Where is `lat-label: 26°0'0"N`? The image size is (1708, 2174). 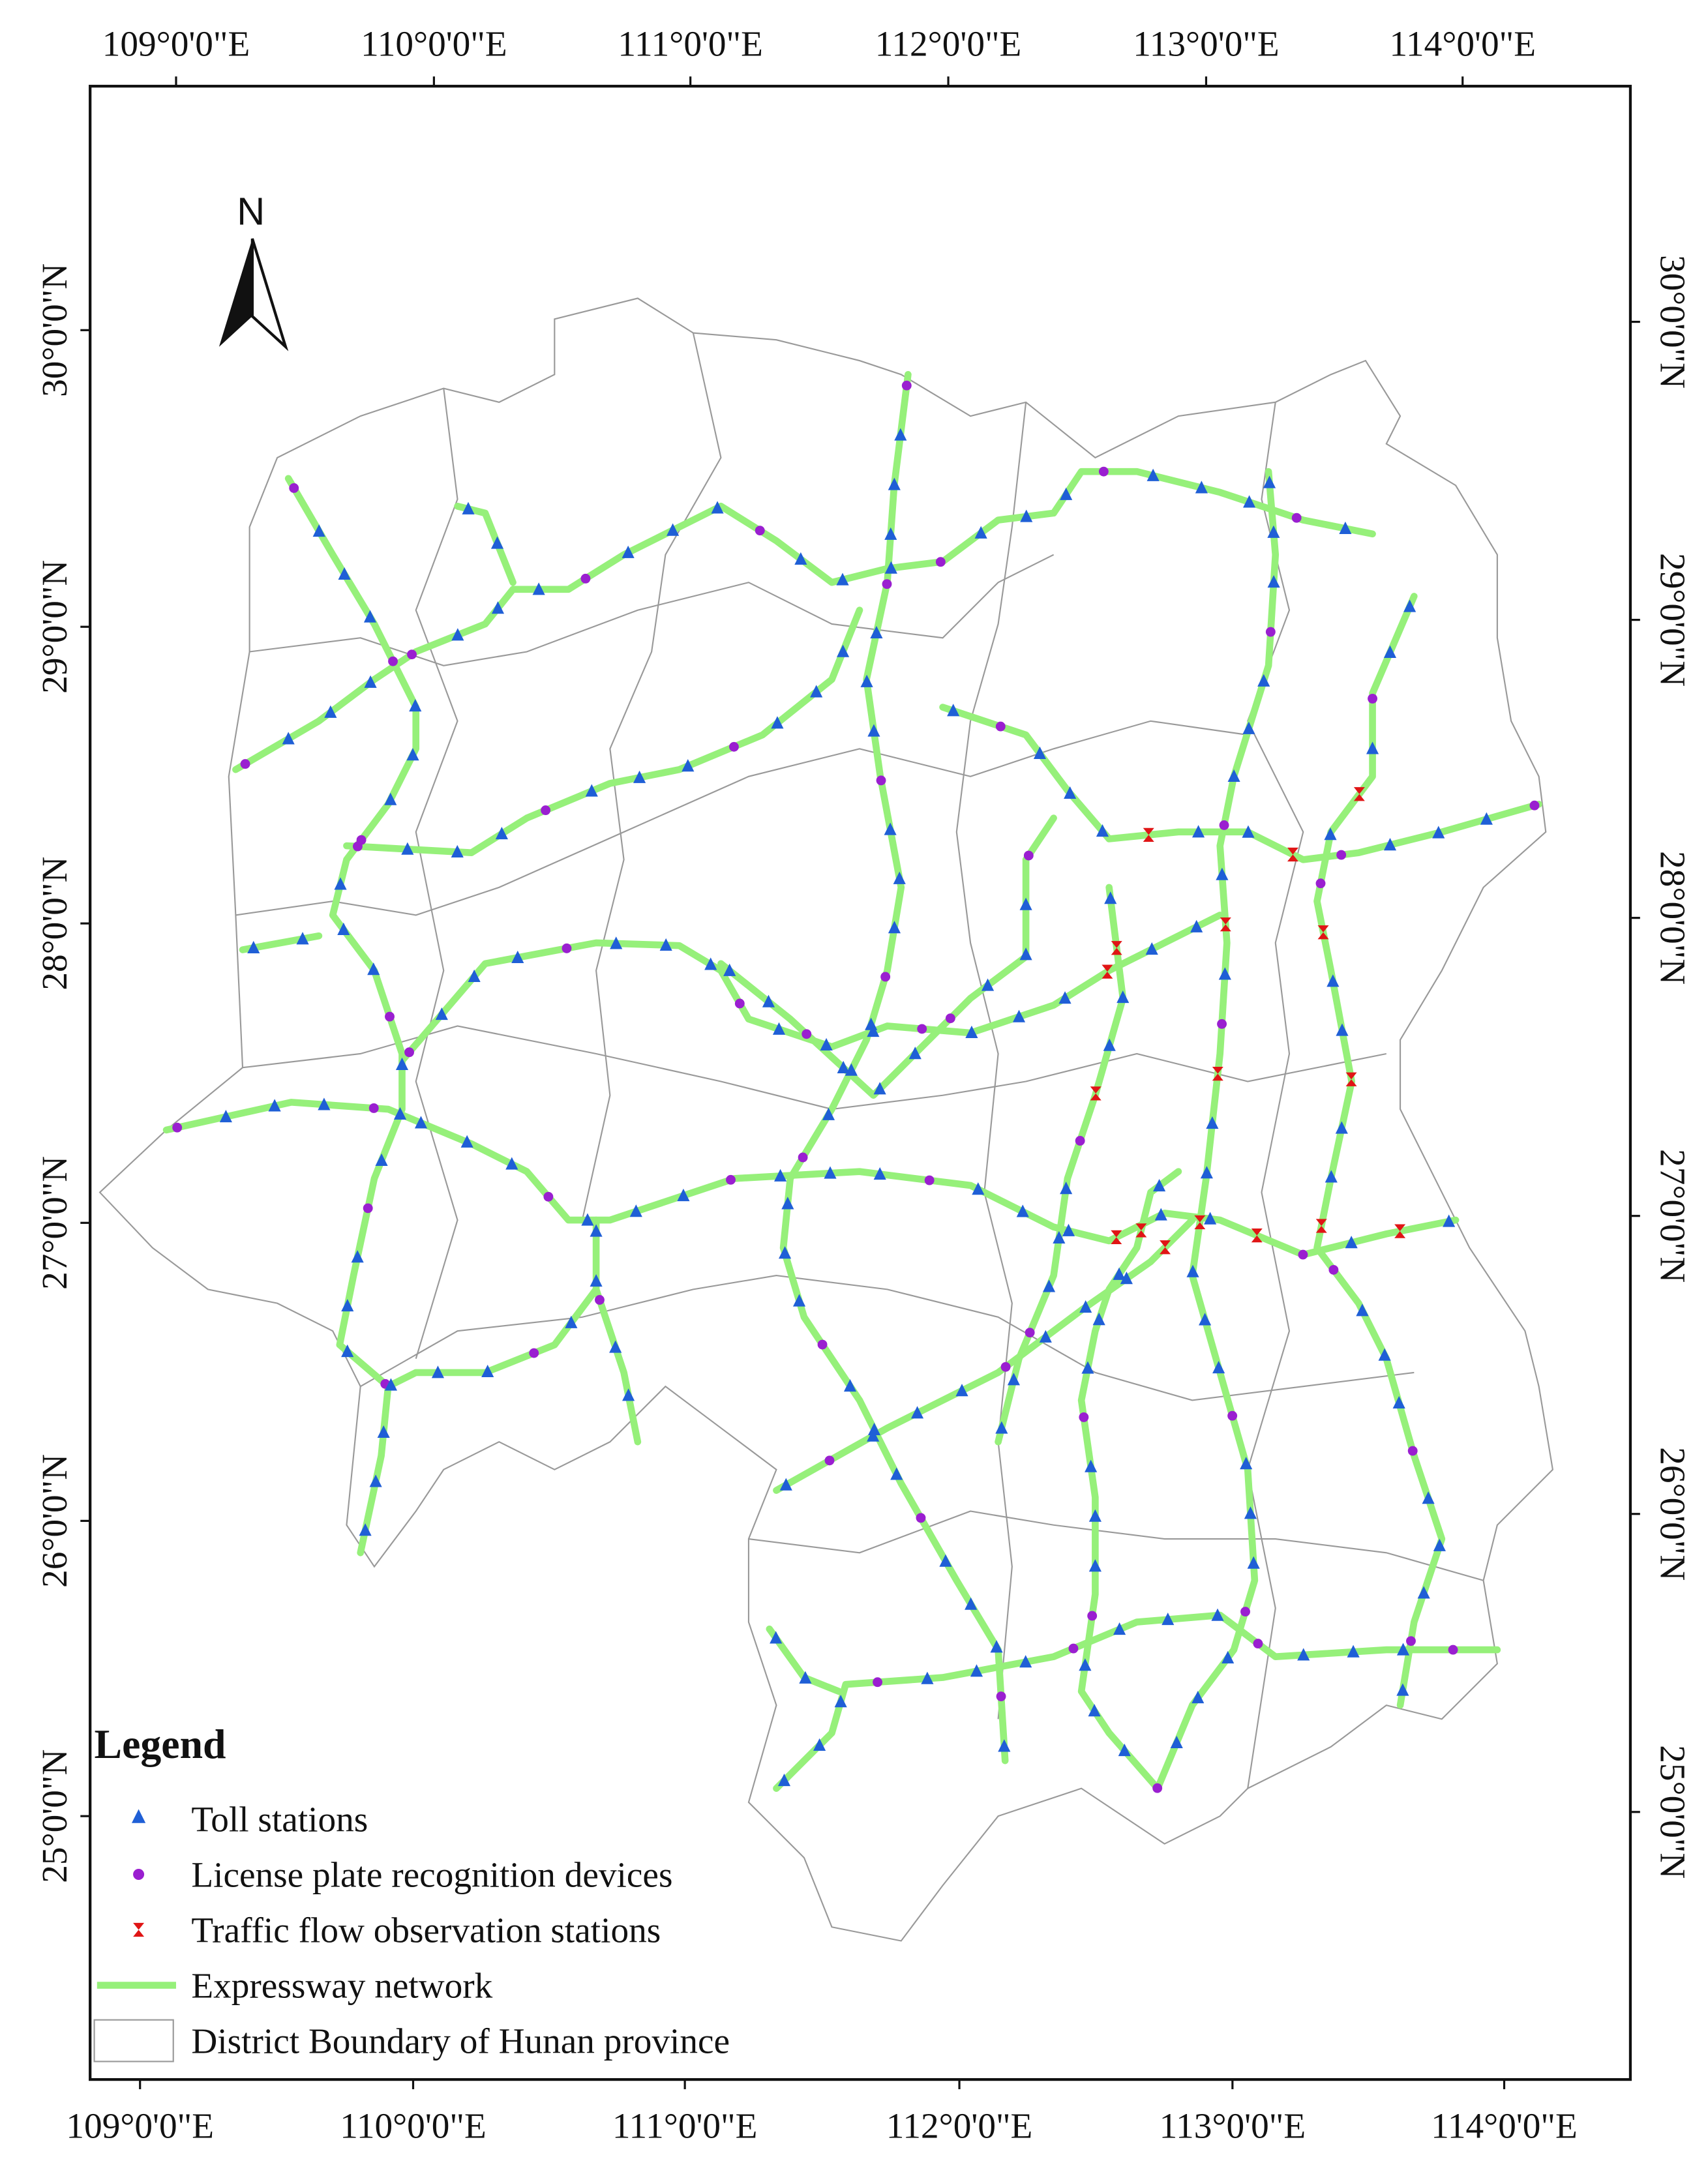 lat-label: 26°0'0"N is located at coordinates (1673, 1514).